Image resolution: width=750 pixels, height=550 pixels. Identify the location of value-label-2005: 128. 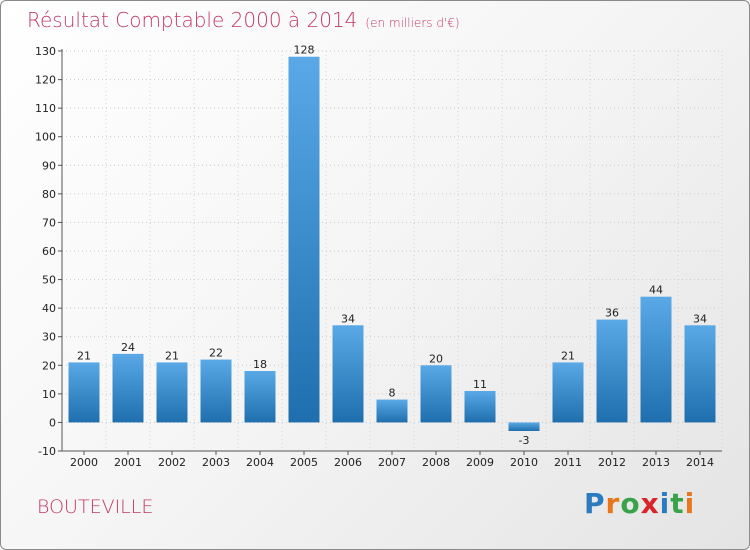
(304, 50).